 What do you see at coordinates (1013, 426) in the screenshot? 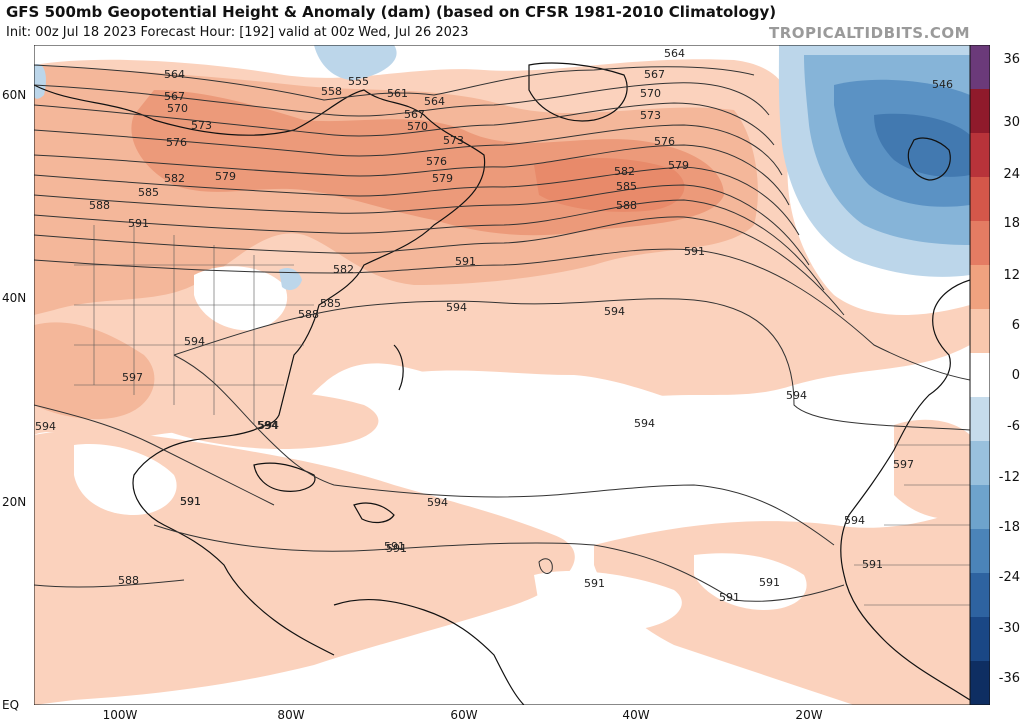
I see `colorbar-label: -6` at bounding box center [1013, 426].